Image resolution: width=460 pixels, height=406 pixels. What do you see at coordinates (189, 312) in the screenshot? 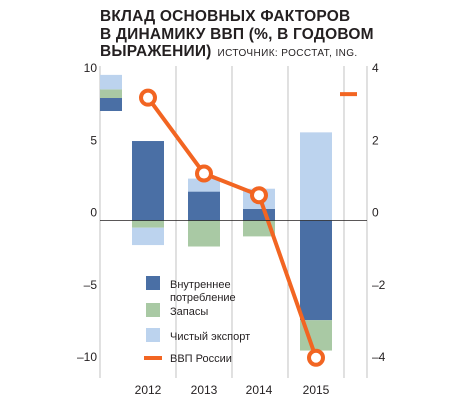
I see `legend-label-1: Запасы` at bounding box center [189, 312].